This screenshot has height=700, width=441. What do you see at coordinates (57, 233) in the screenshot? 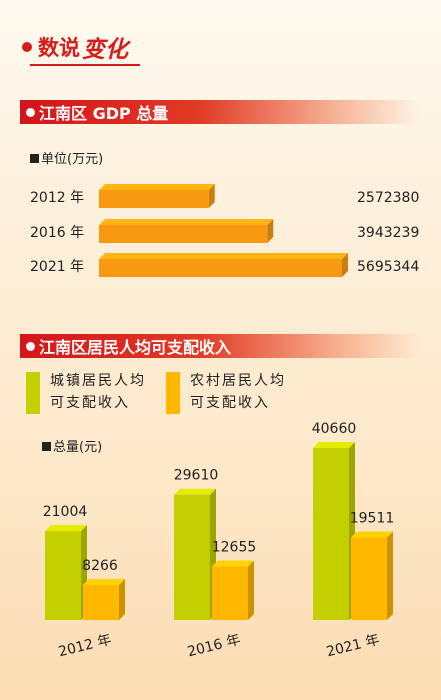
I see `gdp-year-label: 2016 年` at bounding box center [57, 233].